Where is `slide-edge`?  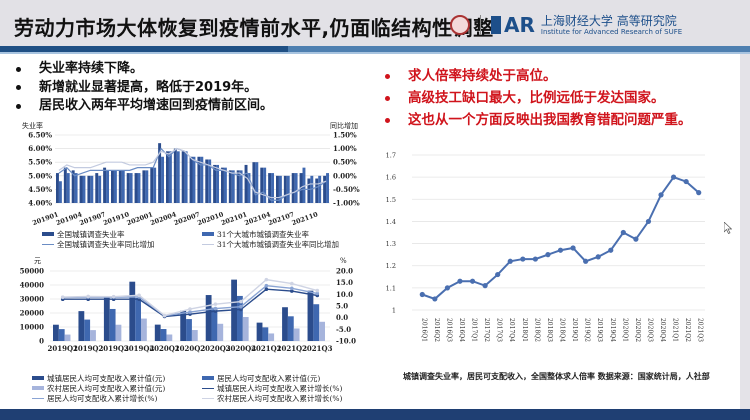 slide-edge is located at coordinates (745, 231).